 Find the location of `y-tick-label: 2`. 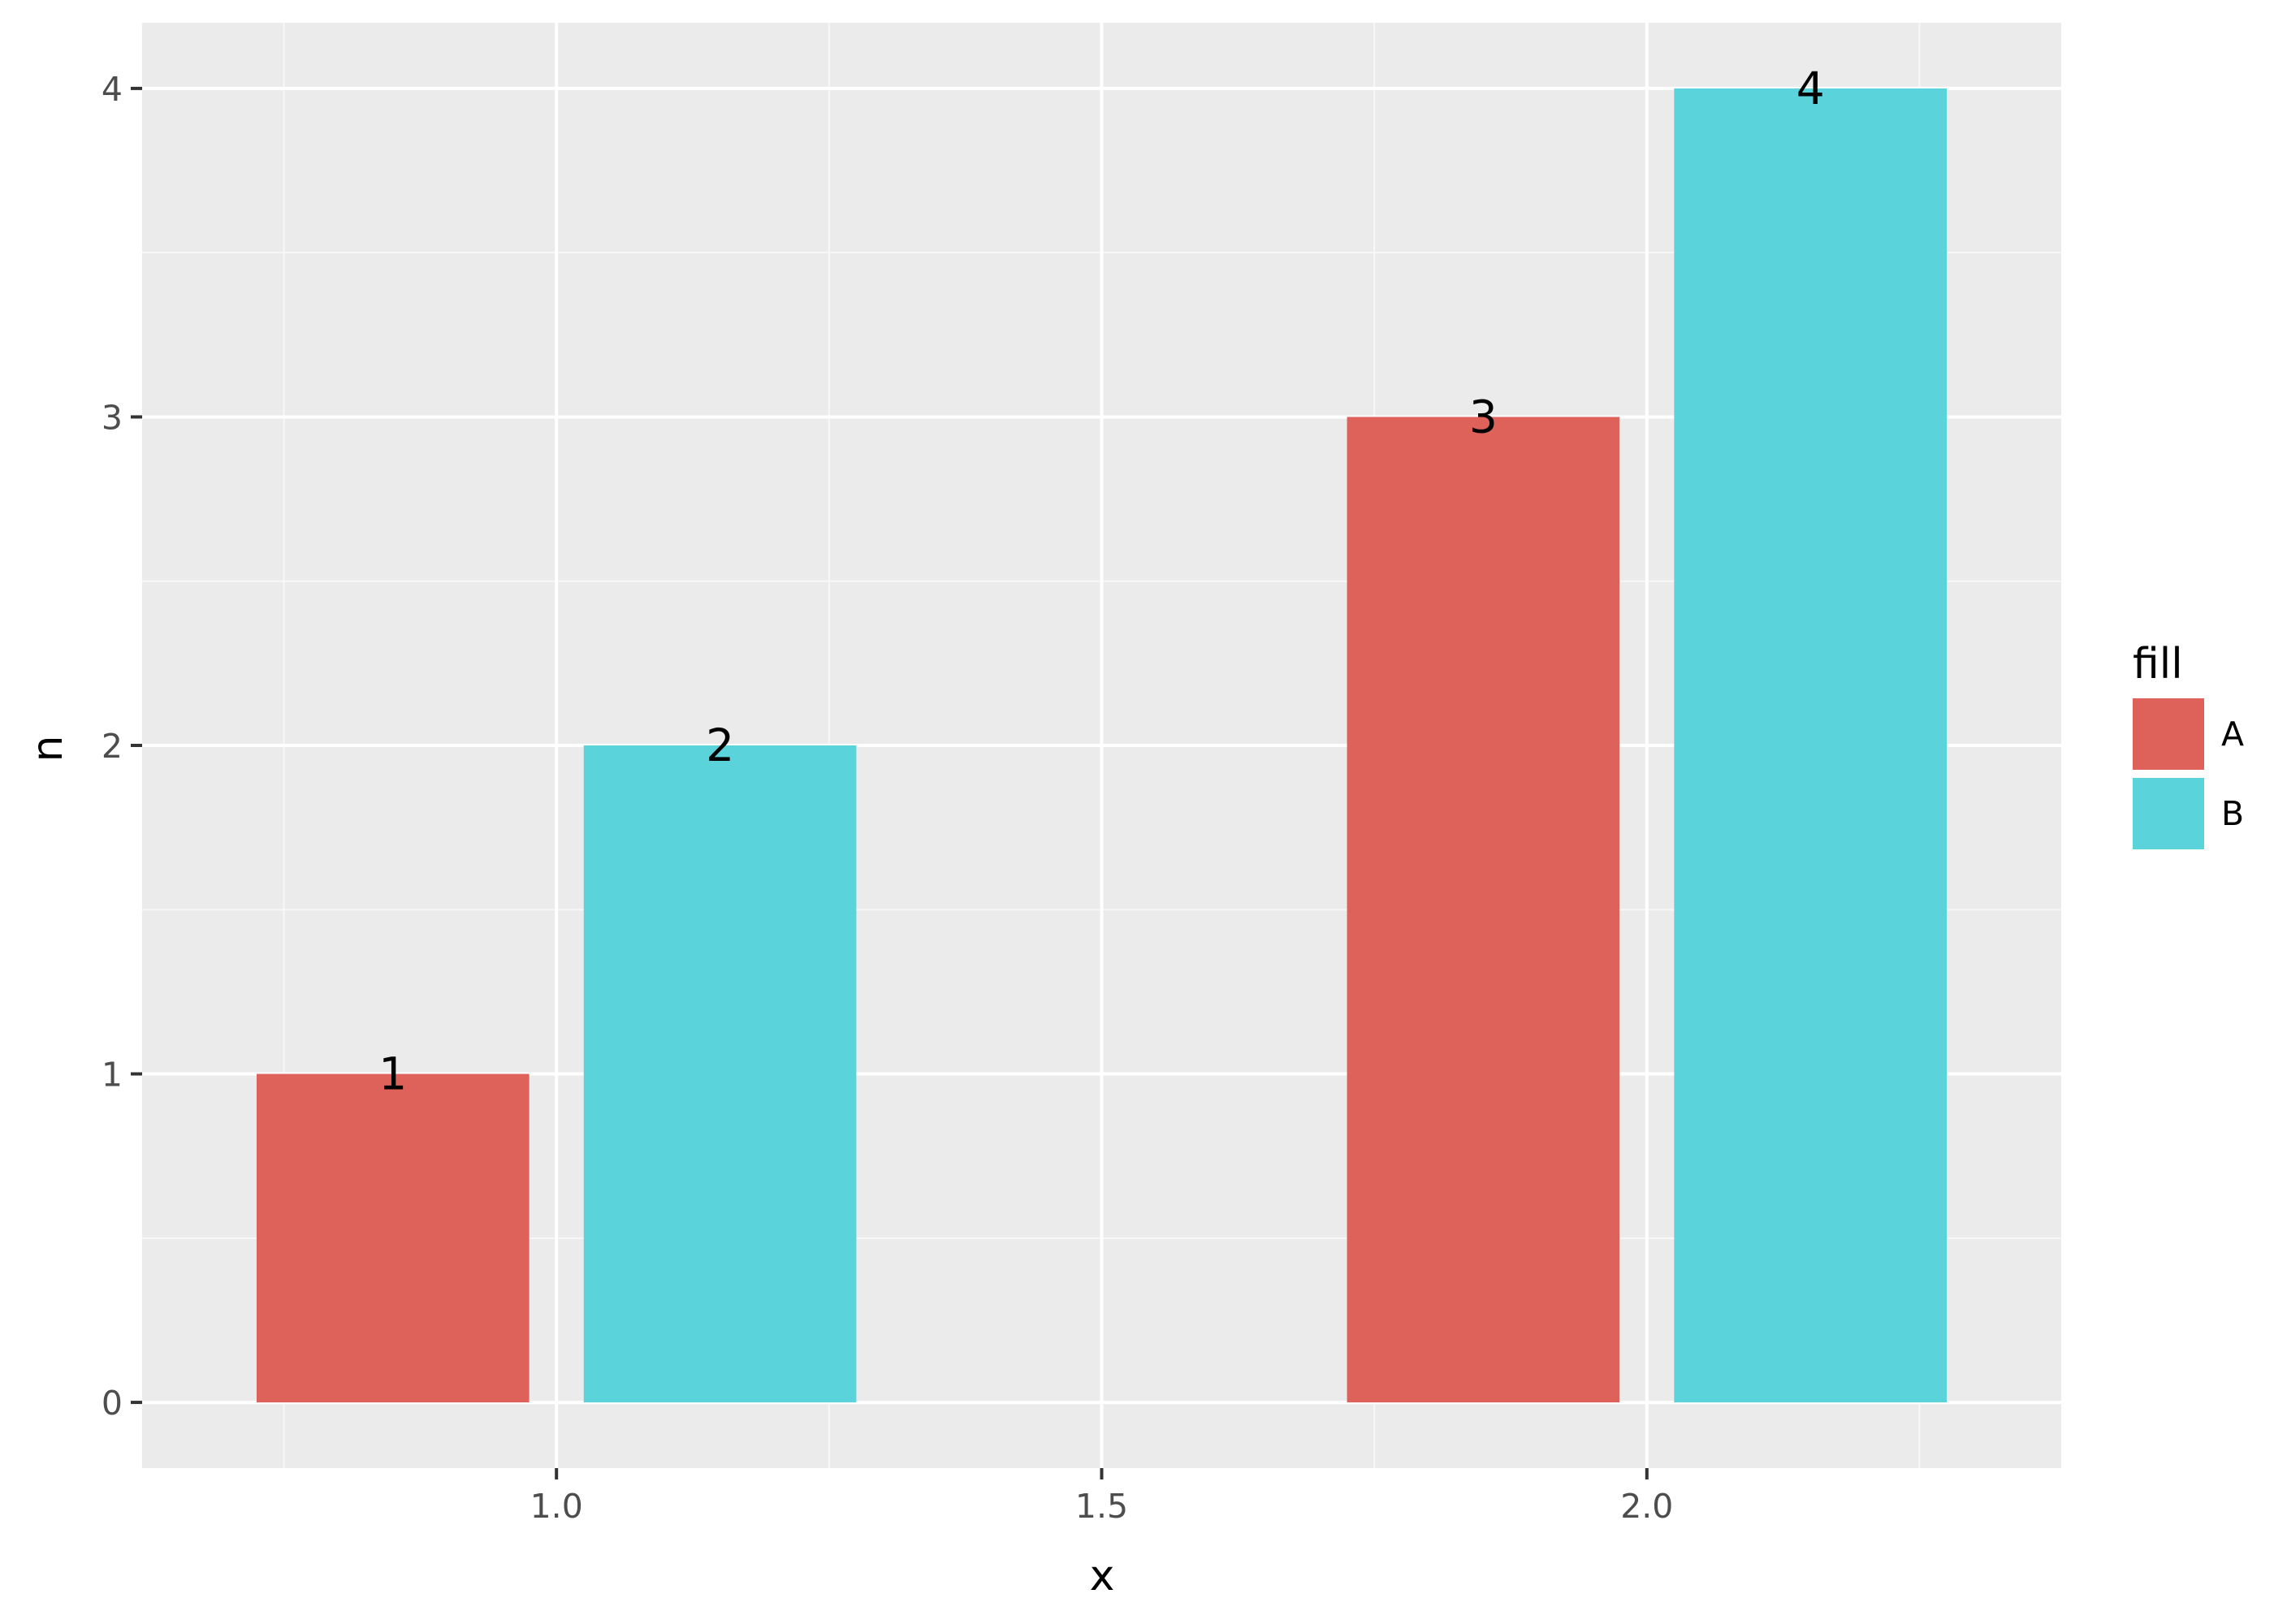

y-tick-label: 2 is located at coordinates (112, 747).